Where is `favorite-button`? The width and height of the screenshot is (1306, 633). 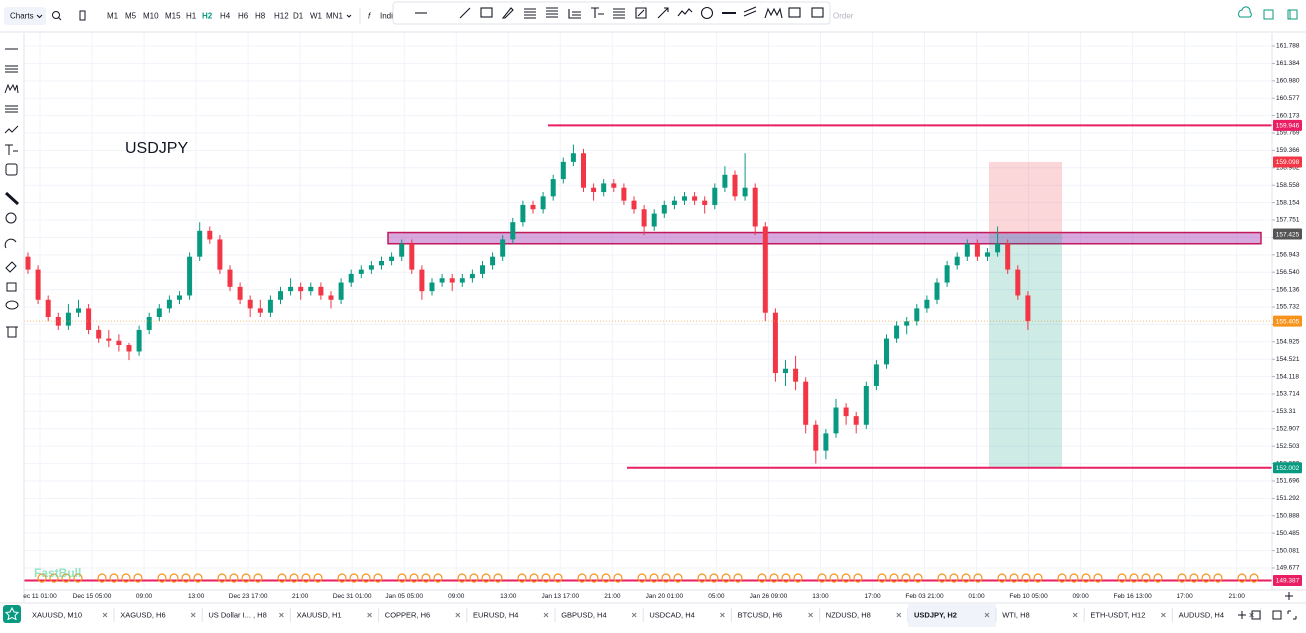 favorite-button is located at coordinates (12, 614).